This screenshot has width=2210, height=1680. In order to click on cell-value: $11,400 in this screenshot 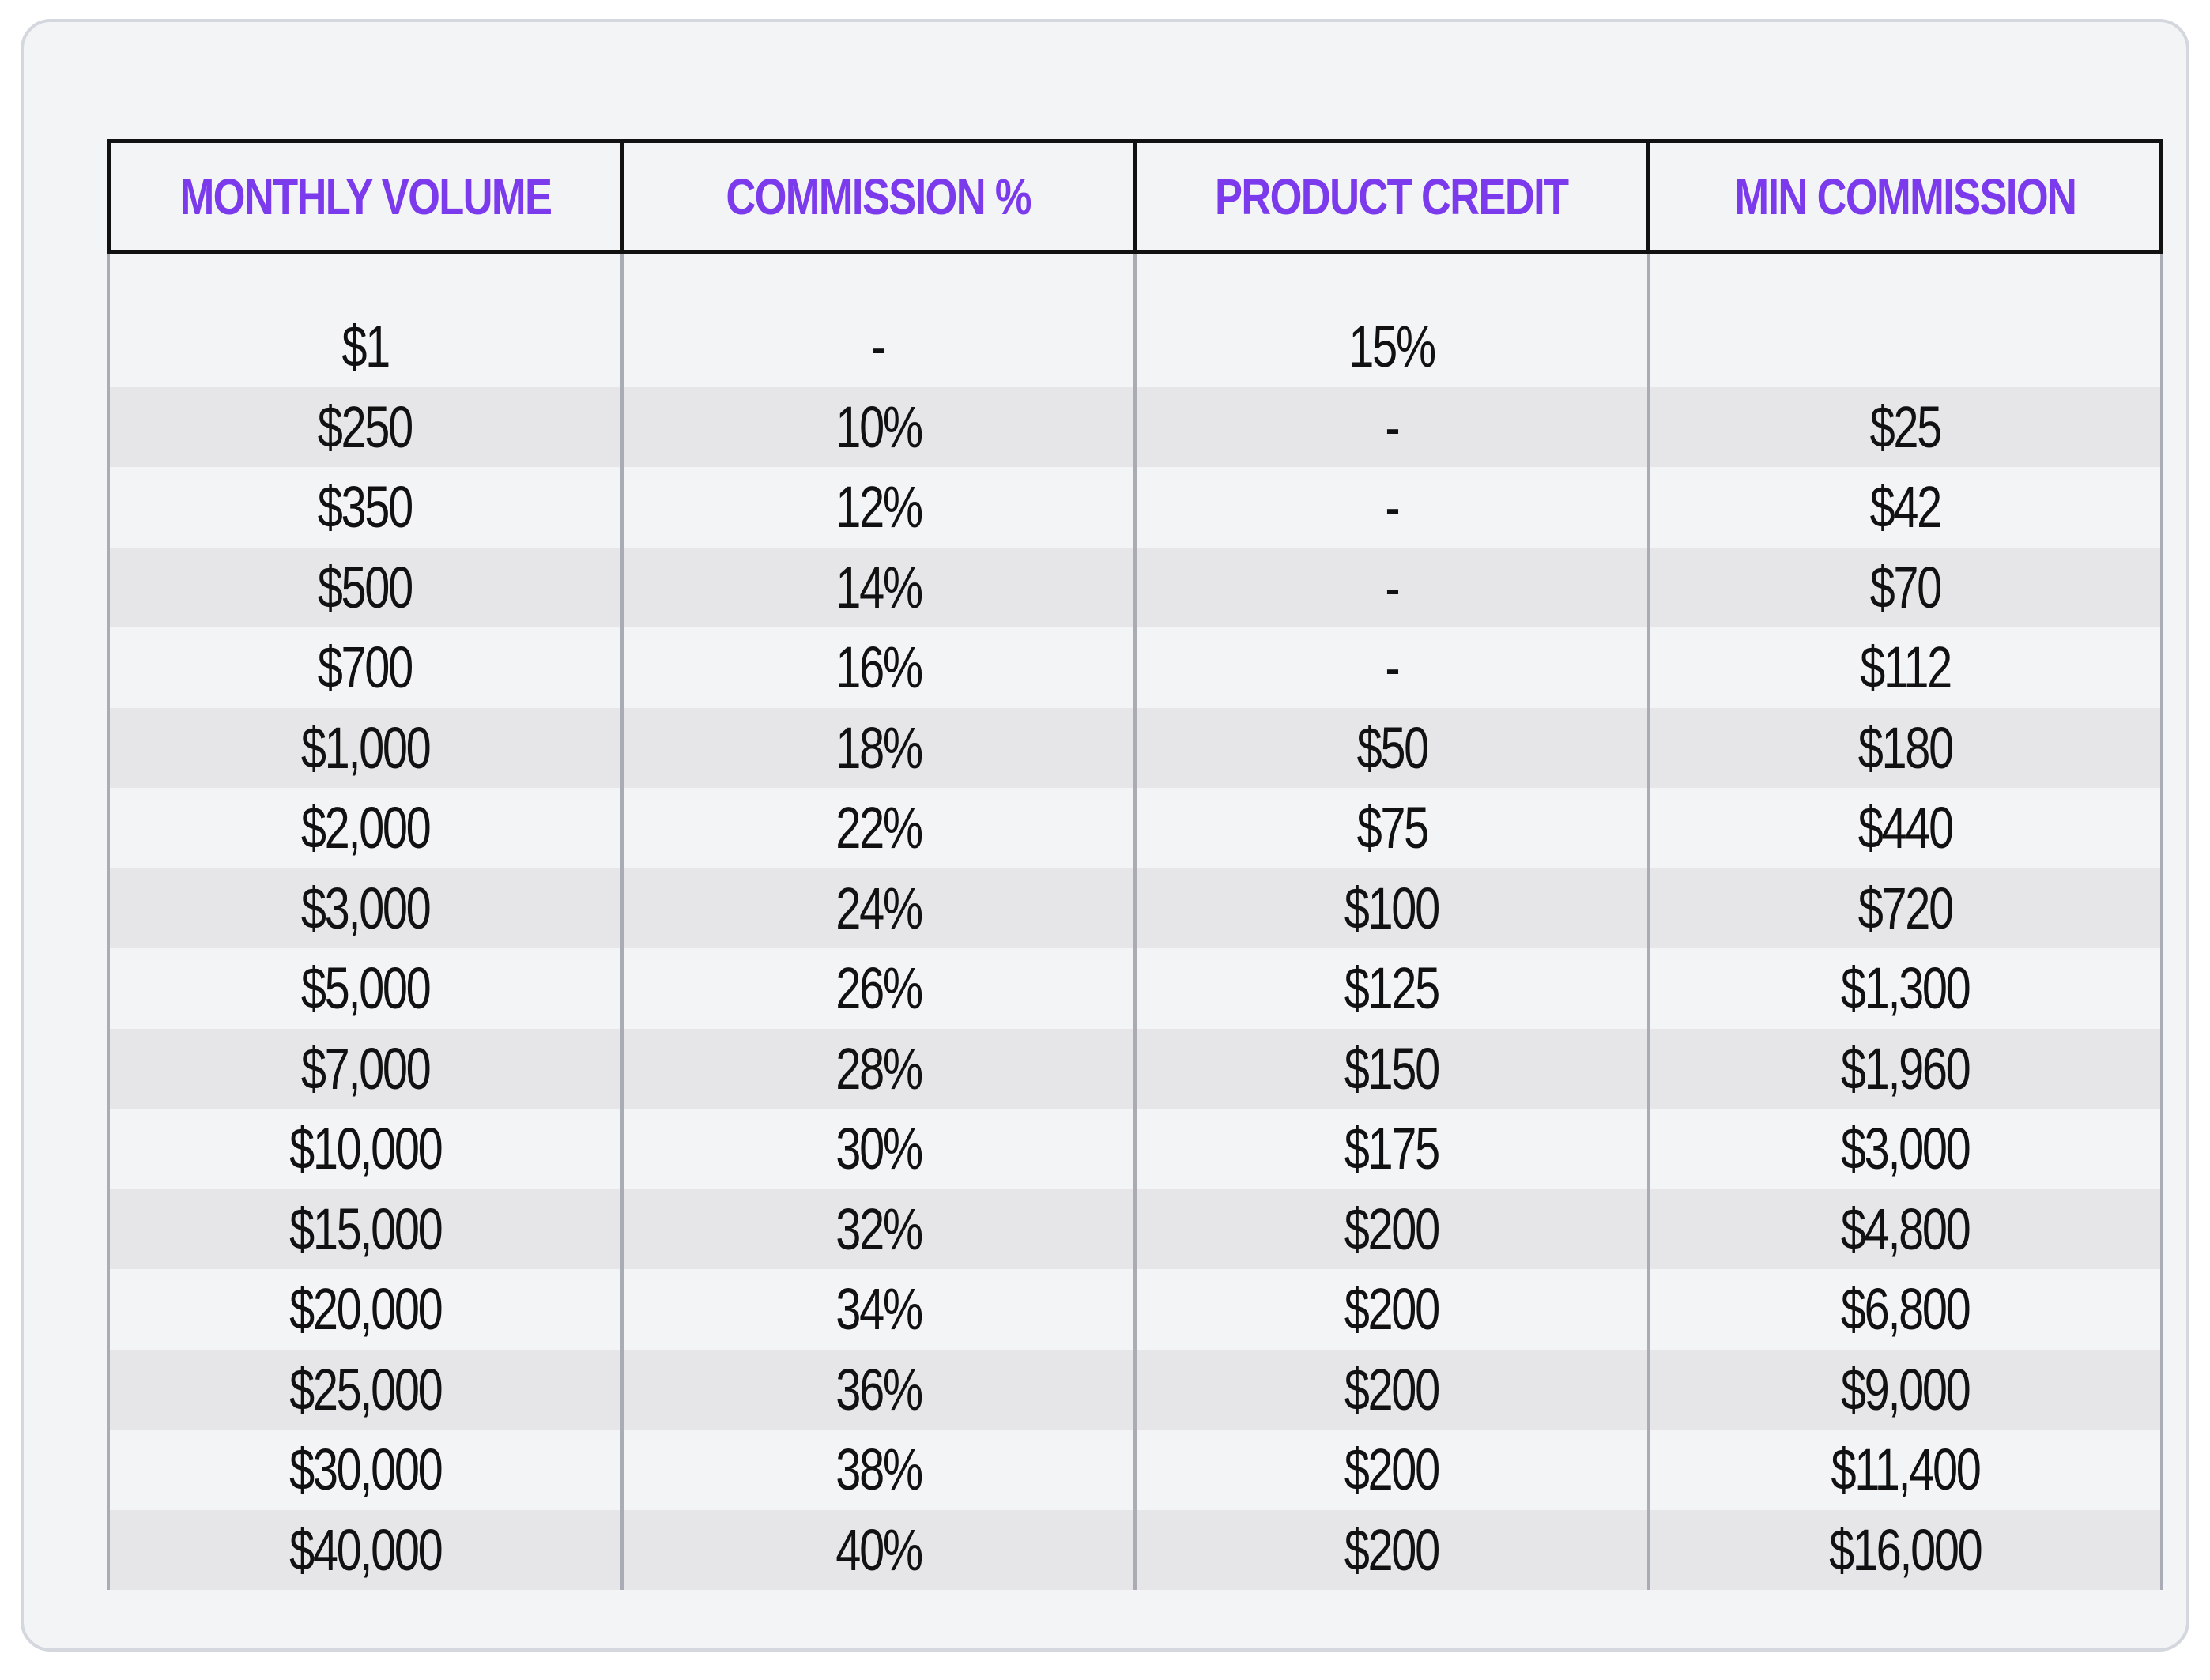, I will do `click(1906, 1470)`.